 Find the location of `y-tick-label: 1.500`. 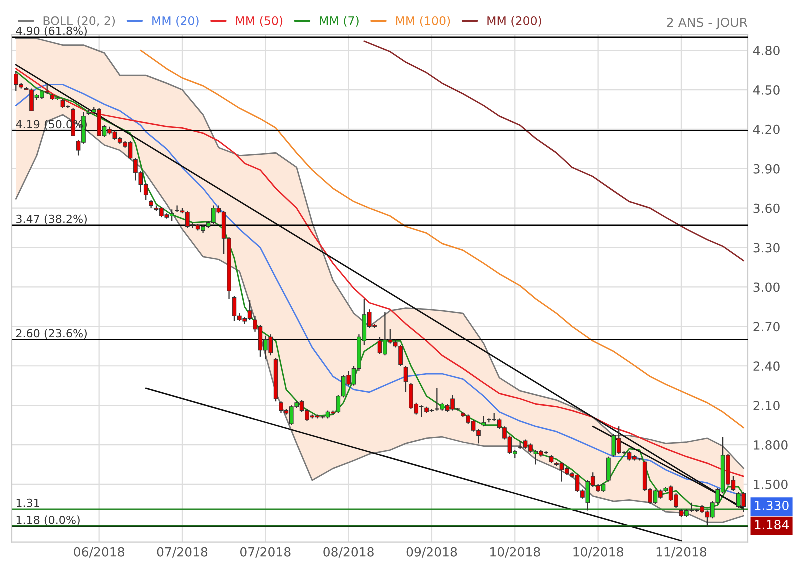

y-tick-label: 1.500 is located at coordinates (771, 485).